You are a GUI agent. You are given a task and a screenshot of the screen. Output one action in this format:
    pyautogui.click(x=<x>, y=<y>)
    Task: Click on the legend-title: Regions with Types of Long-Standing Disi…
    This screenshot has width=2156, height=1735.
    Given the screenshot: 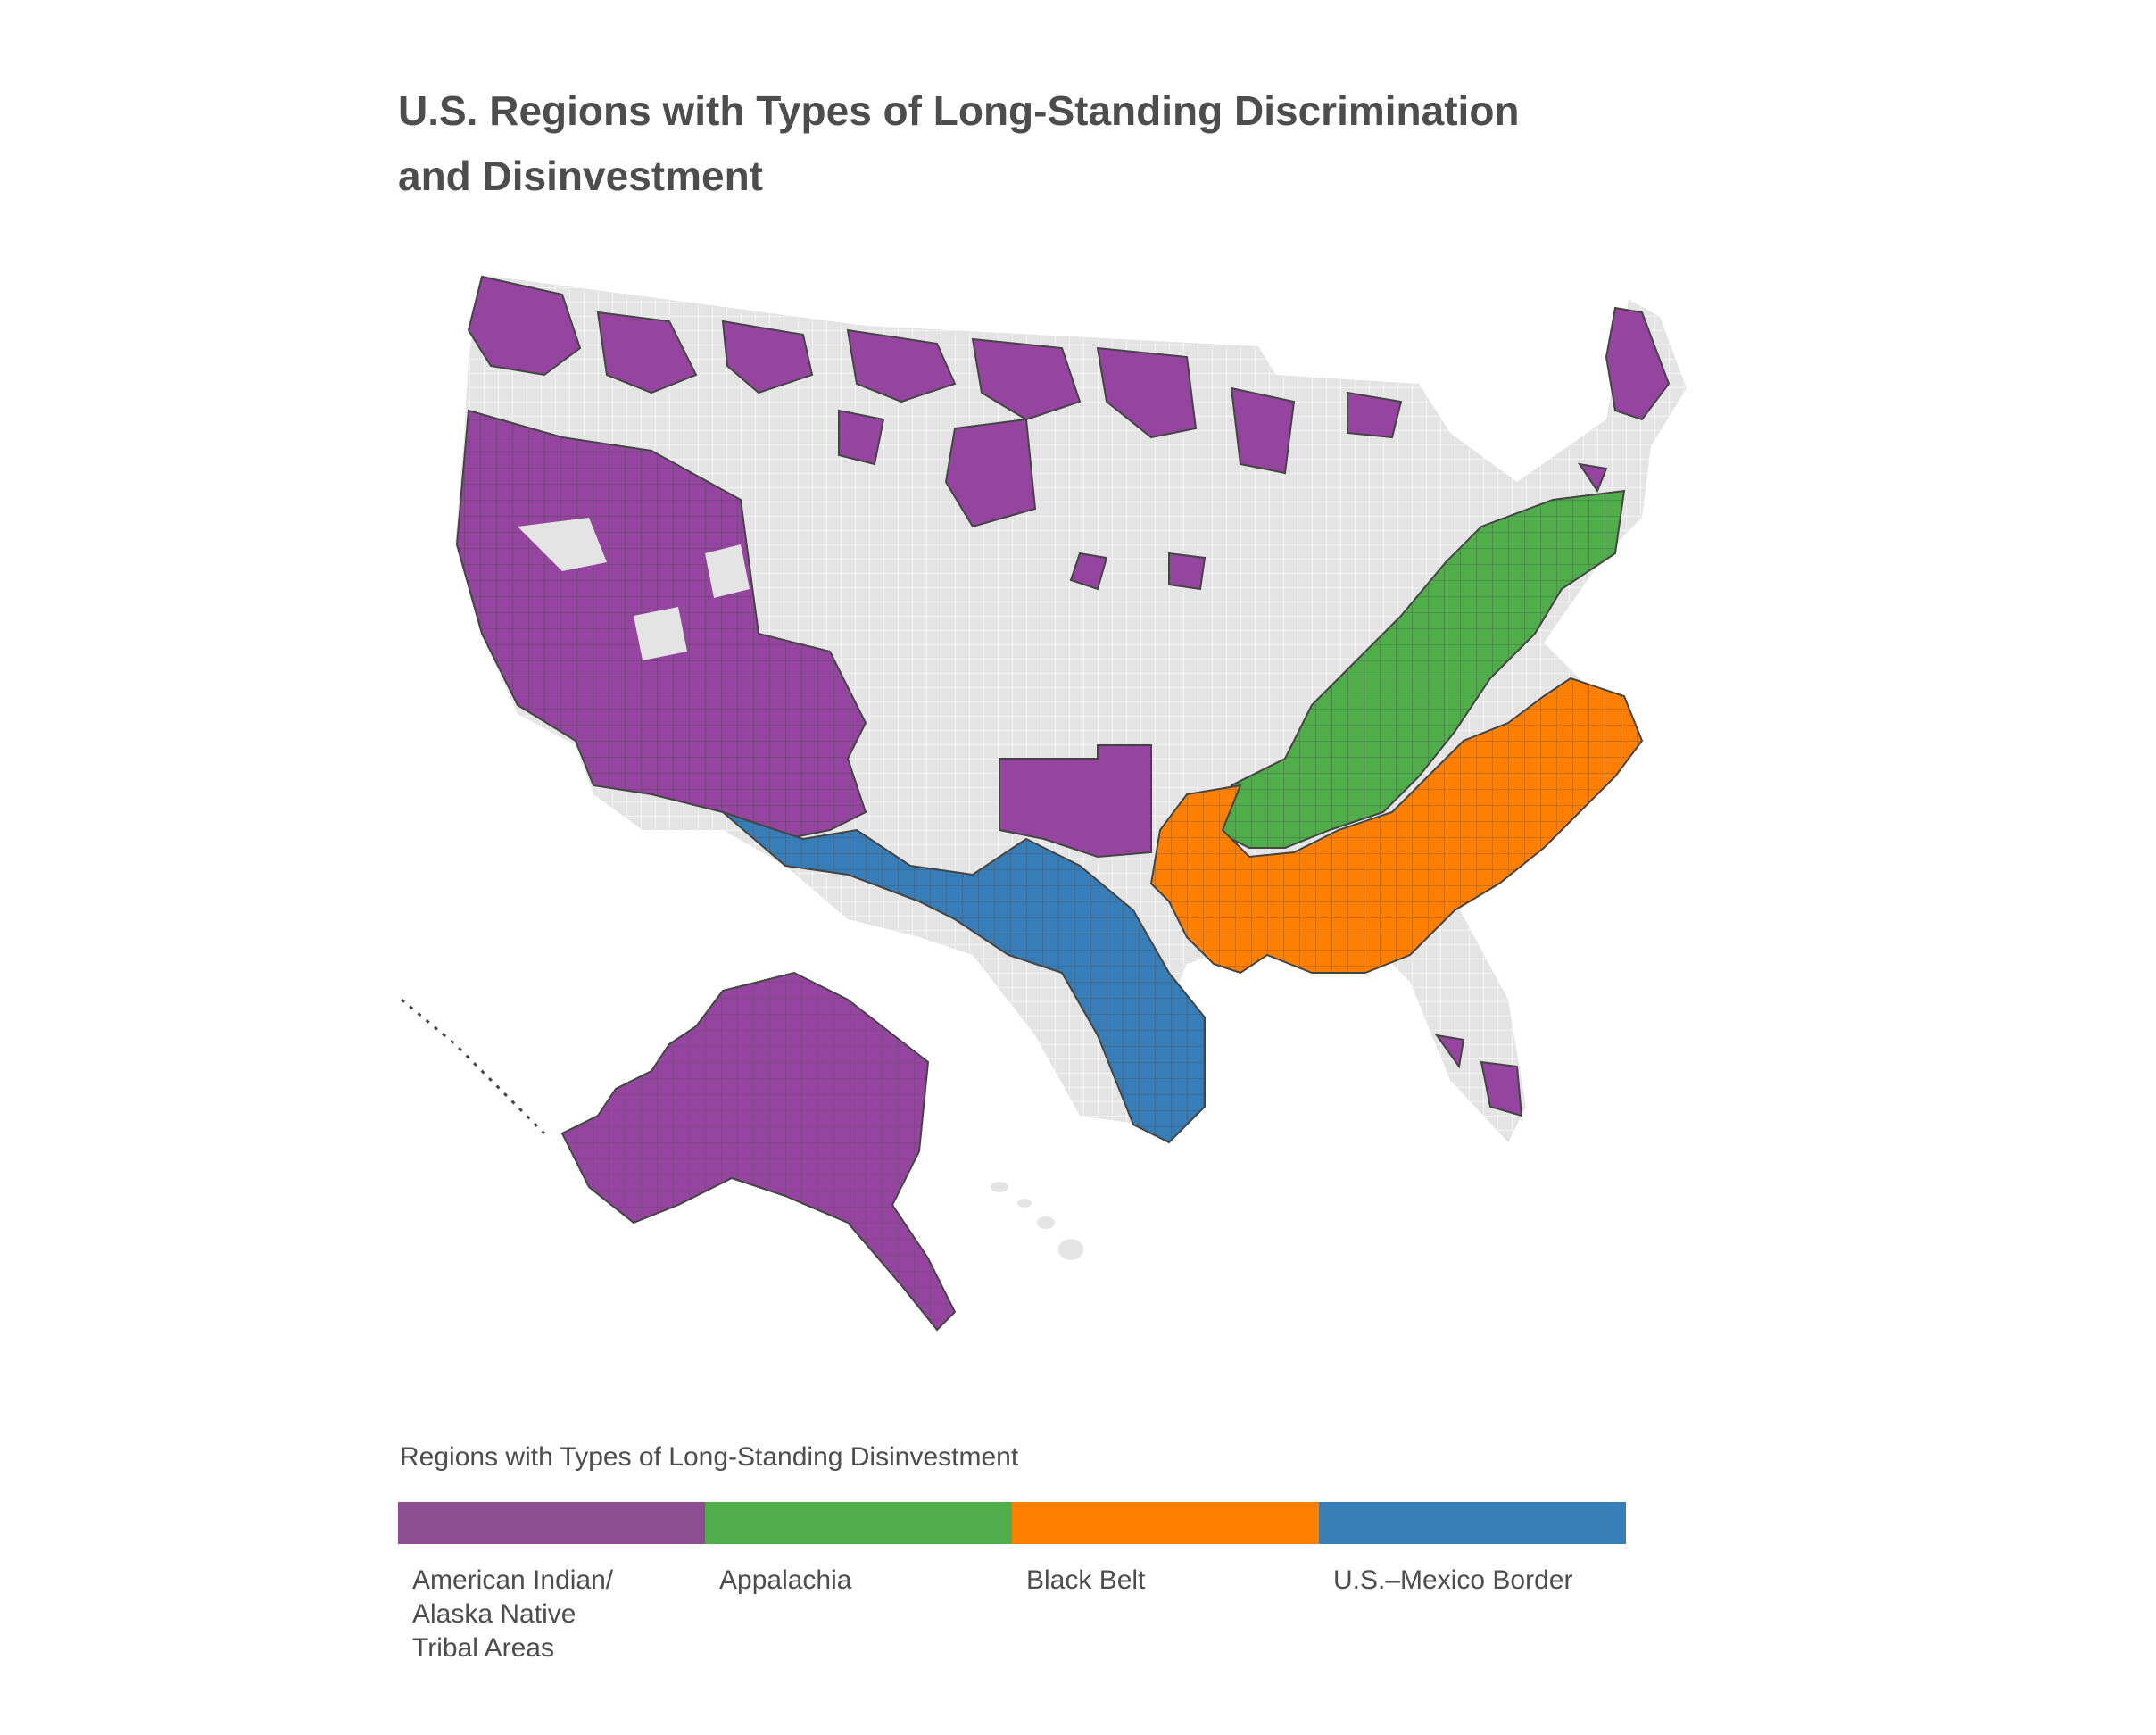 What is the action you would take?
    pyautogui.click(x=709, y=1457)
    